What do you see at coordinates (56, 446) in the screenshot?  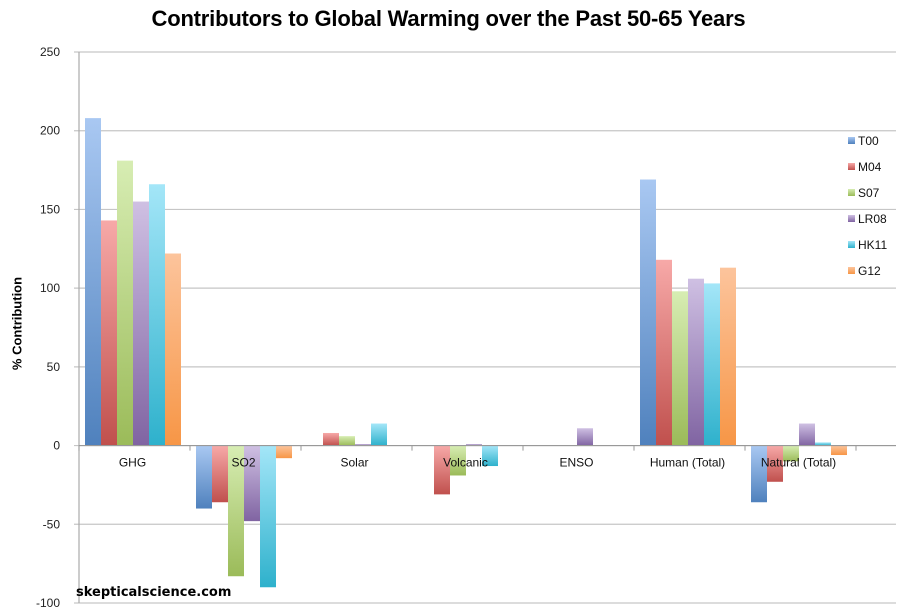 I see `y-tick-label: 0` at bounding box center [56, 446].